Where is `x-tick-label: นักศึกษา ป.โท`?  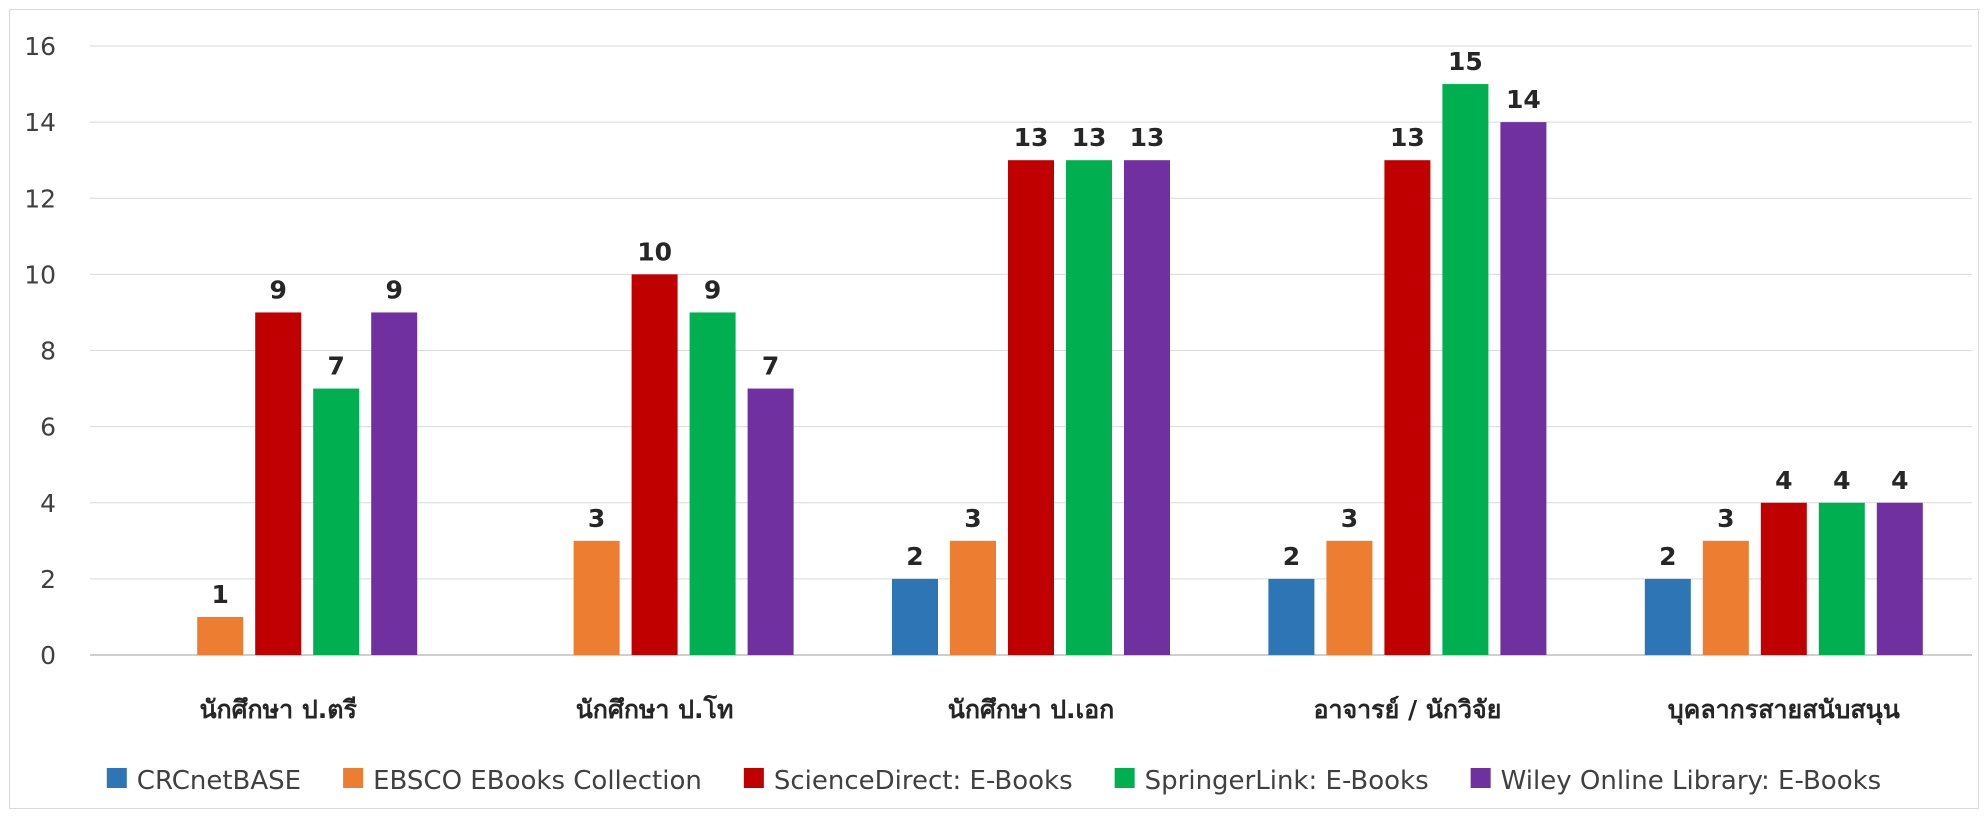 x-tick-label: นักศึกษา ป.โท is located at coordinates (655, 709).